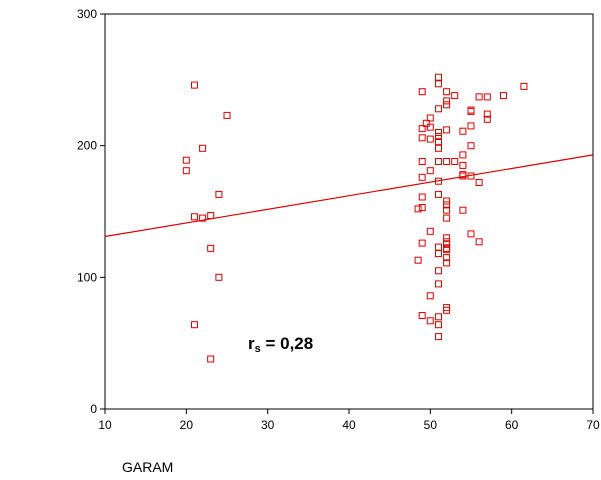 This screenshot has height=480, width=601. Describe the element at coordinates (91, 211) in the screenshot. I see `y-axis-ticks: 0 100 200 300` at that location.